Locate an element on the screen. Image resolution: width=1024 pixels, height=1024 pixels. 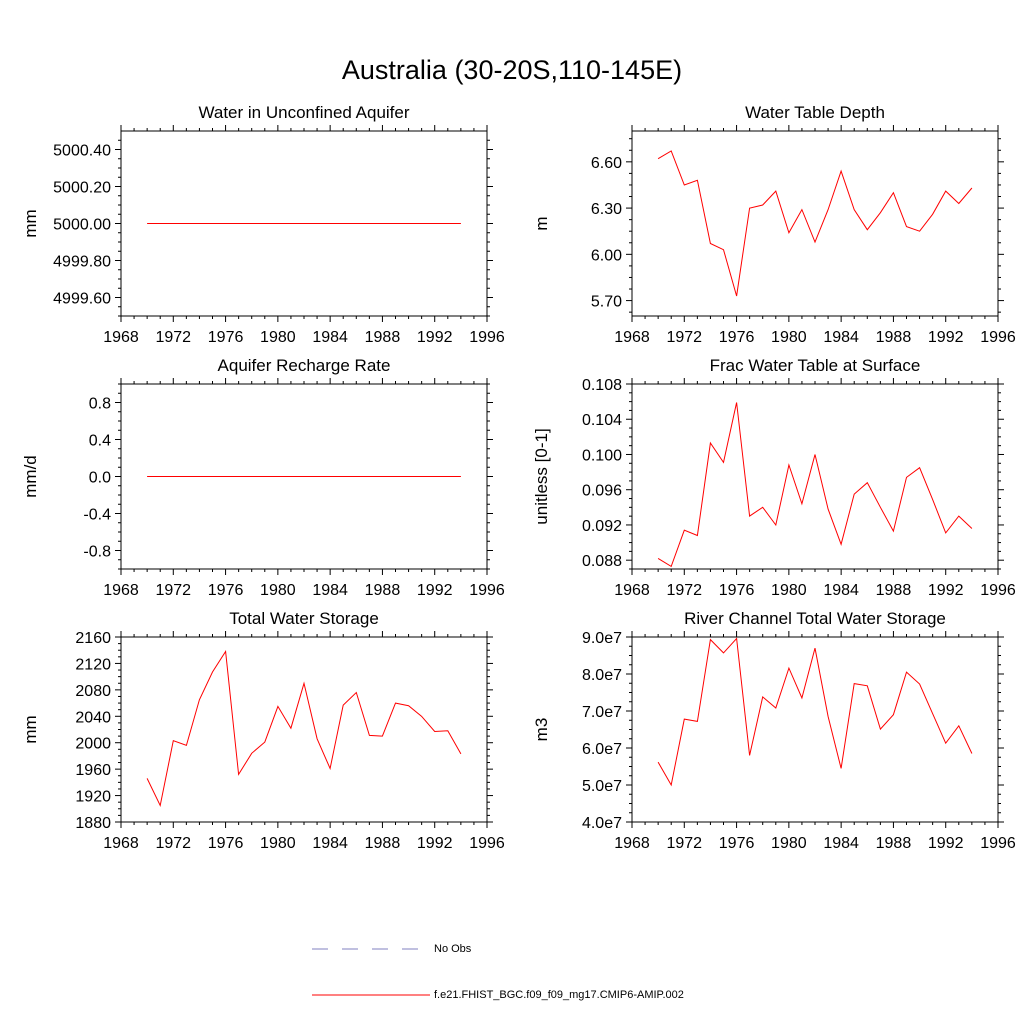
panel-title: Total Water Storage is located at coordinates (304, 618).